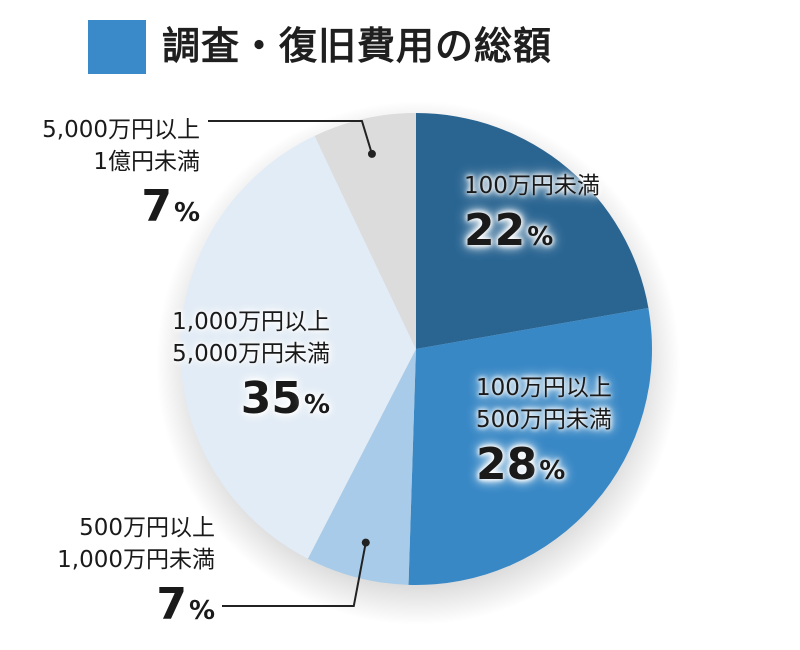 The height and width of the screenshot is (650, 800). I want to click on chart-title: 調査・復旧費用の総額, so click(357, 46).